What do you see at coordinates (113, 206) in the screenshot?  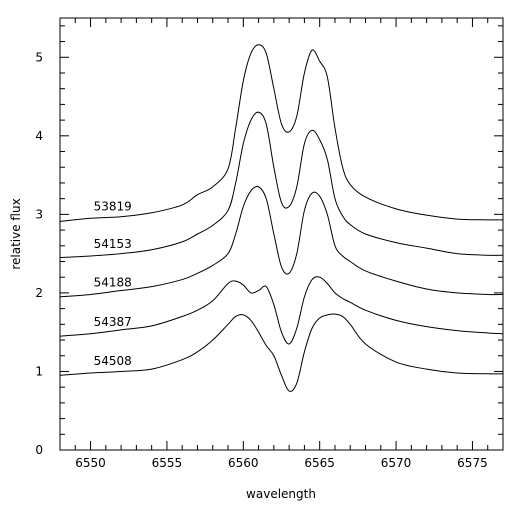 I see `series-label-53819: 53819` at bounding box center [113, 206].